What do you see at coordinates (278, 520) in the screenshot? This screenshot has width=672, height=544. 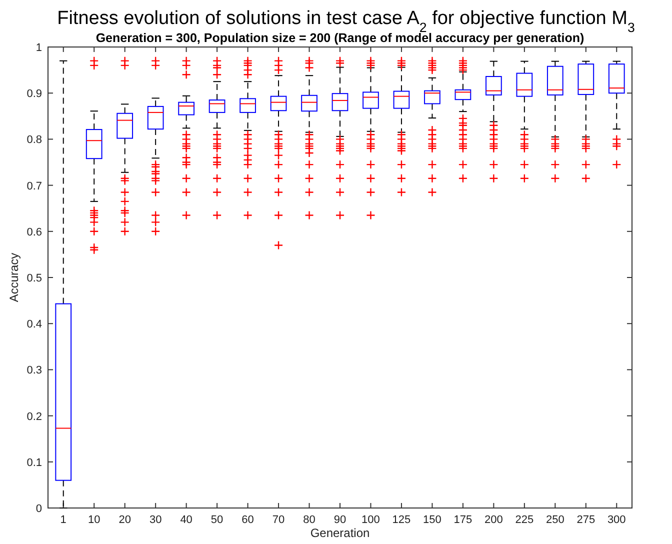 I see `x-tick-label: 70` at bounding box center [278, 520].